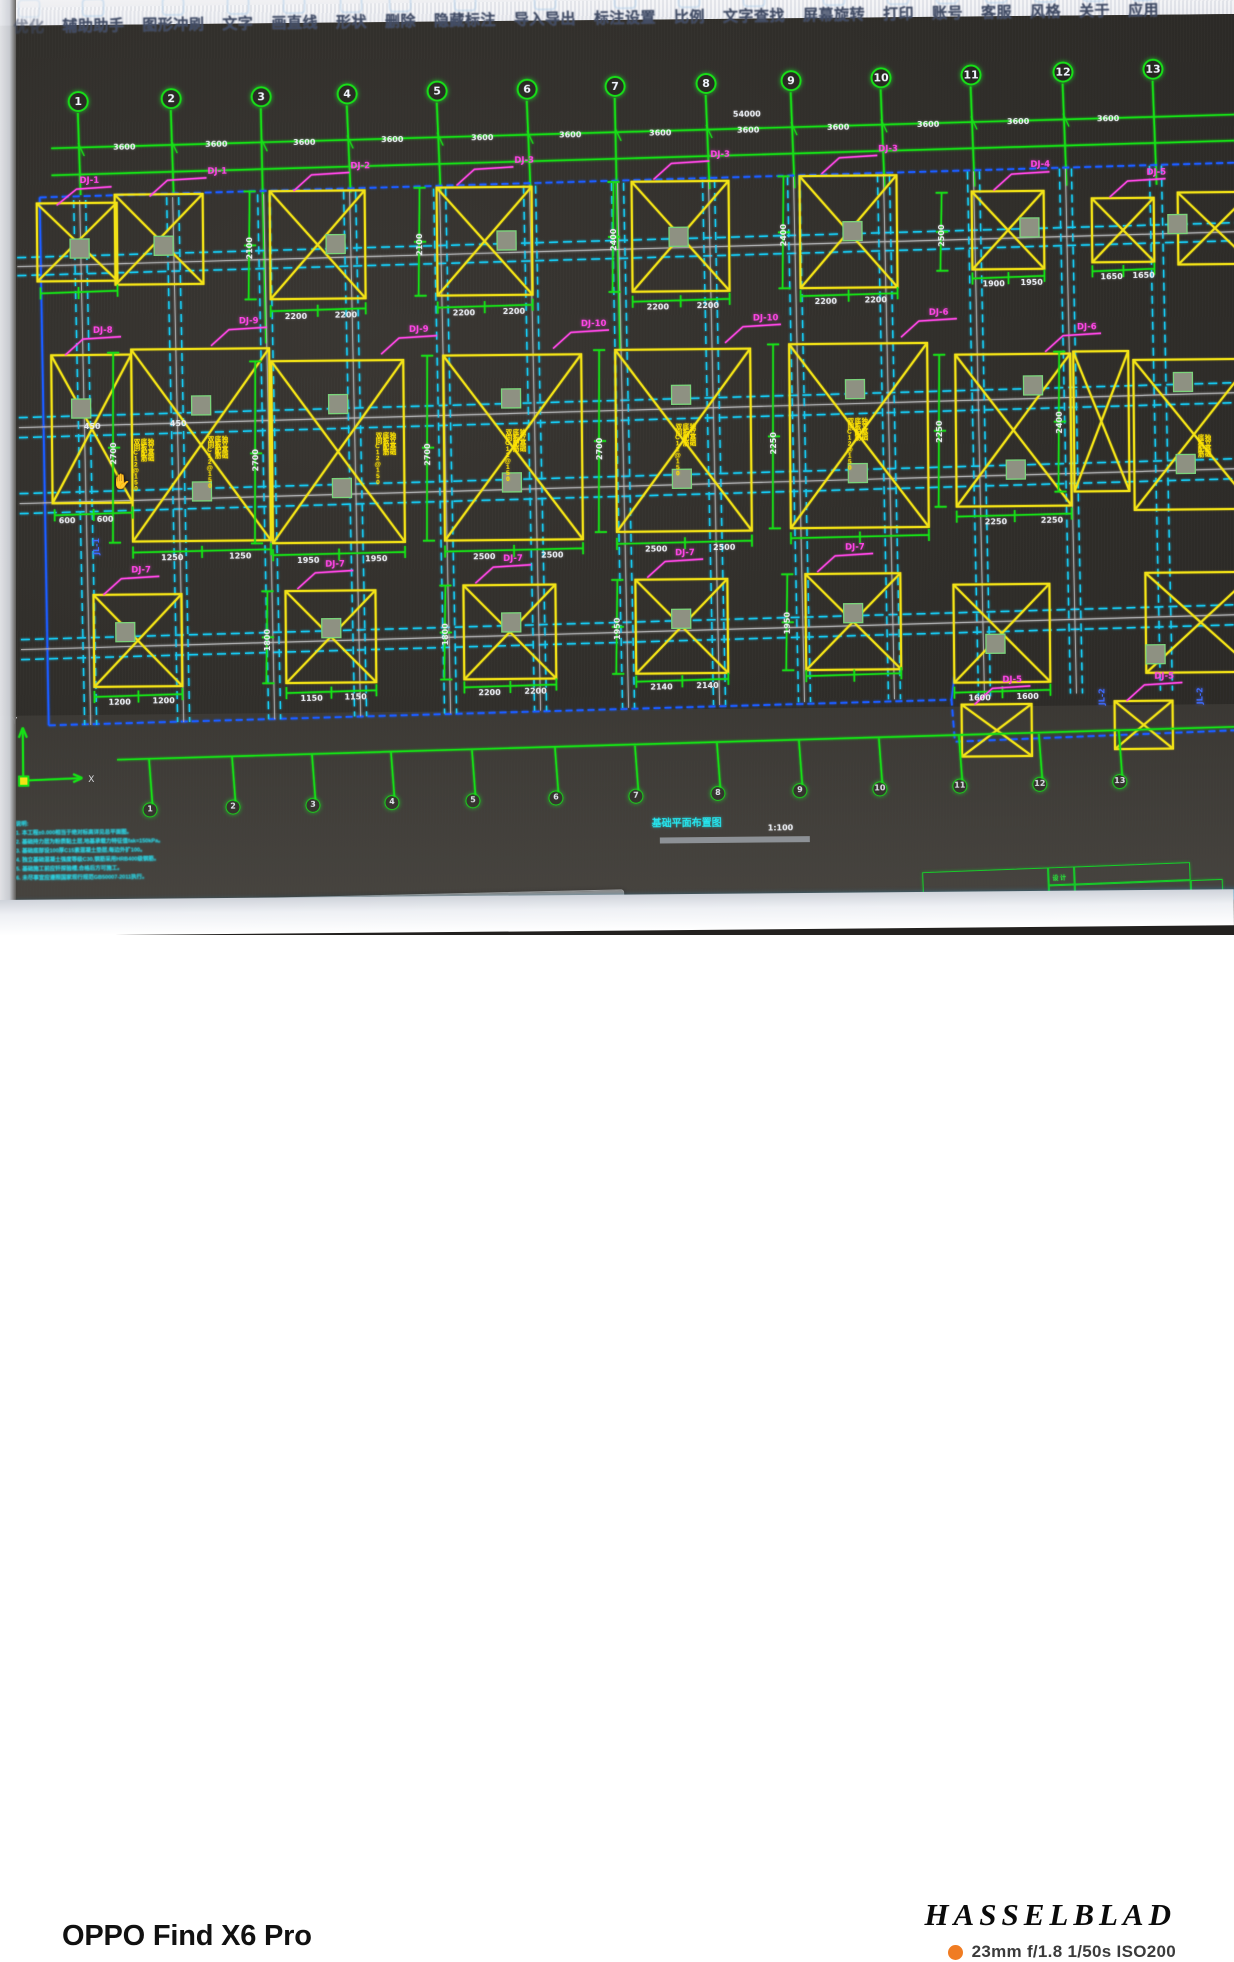 This screenshot has width=1234, height=1962. I want to click on toolbar-item-optimize: 优化, so click(29, 18).